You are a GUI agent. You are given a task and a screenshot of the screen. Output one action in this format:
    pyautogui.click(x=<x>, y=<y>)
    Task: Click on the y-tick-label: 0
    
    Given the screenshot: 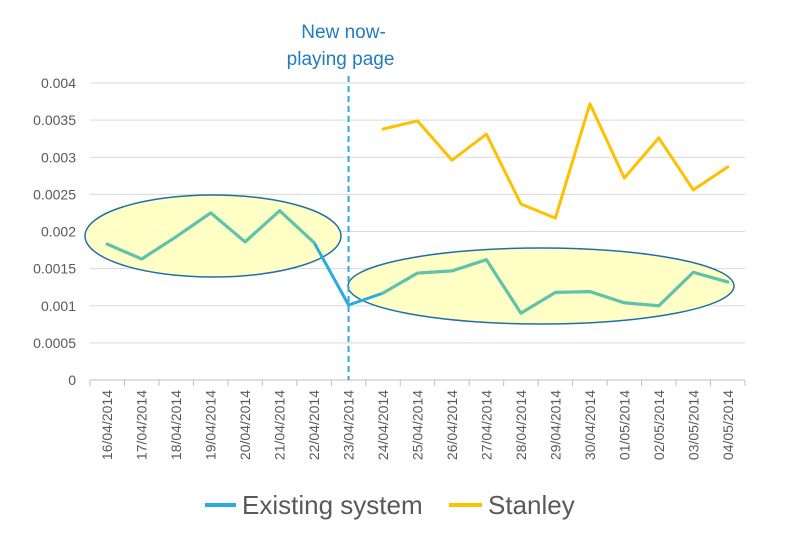 What is the action you would take?
    pyautogui.click(x=72, y=380)
    